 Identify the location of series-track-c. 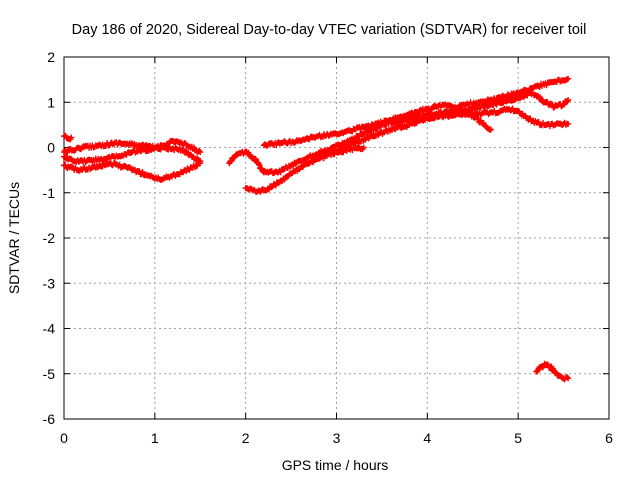
(132, 154).